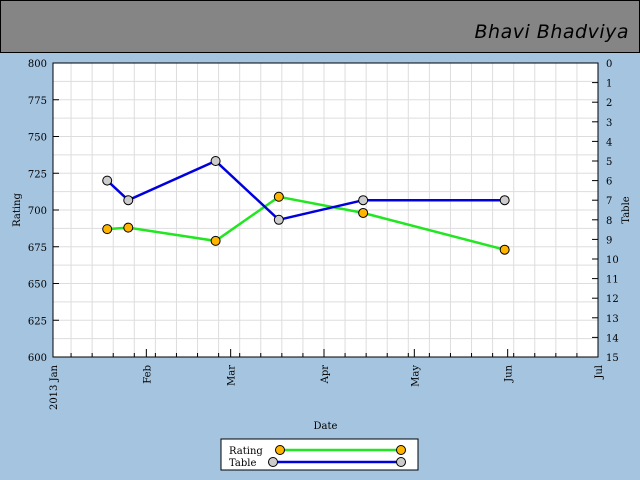 The image size is (640, 480). Describe the element at coordinates (612, 299) in the screenshot. I see `y2-tick-label: 12` at that location.